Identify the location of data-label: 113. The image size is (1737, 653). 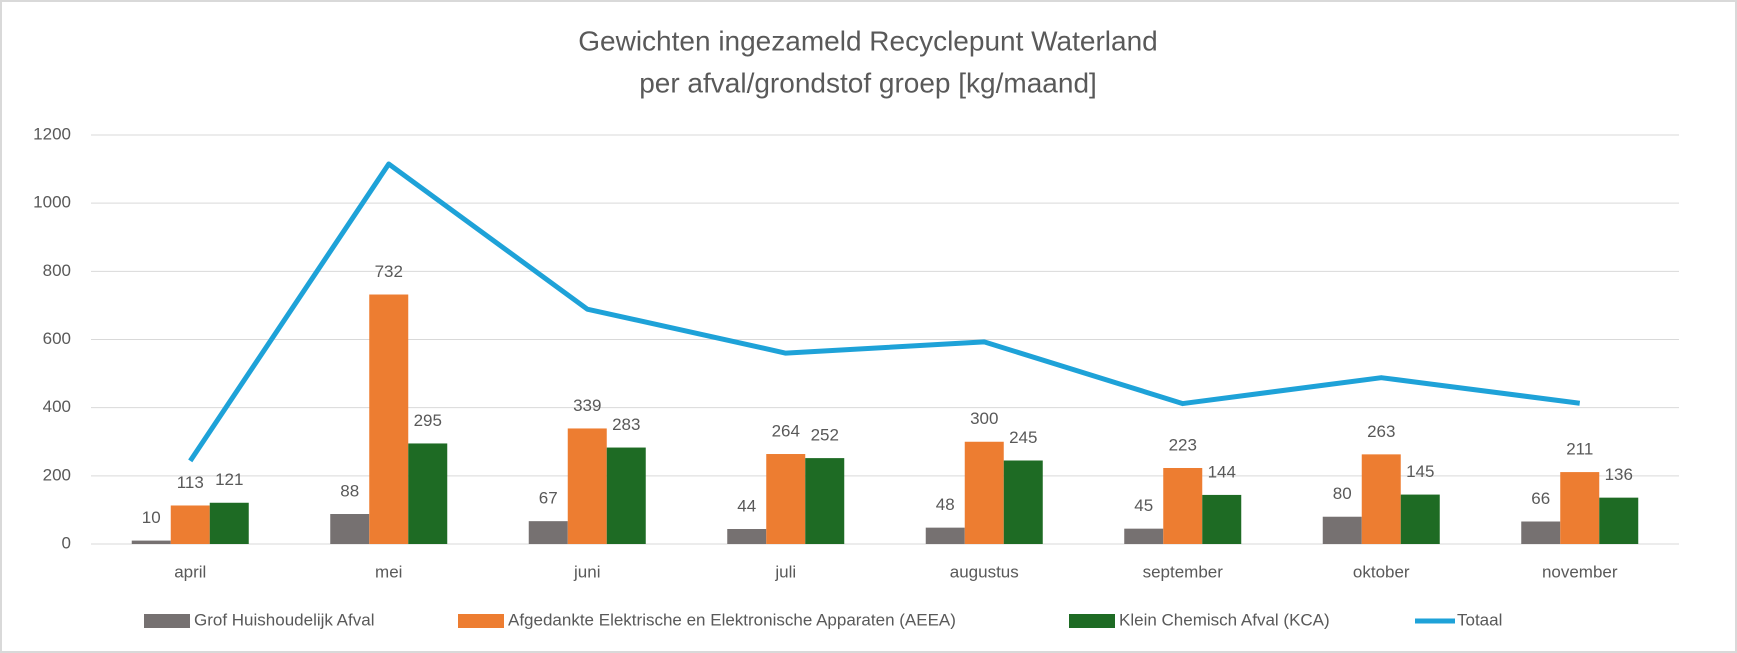
(190, 482).